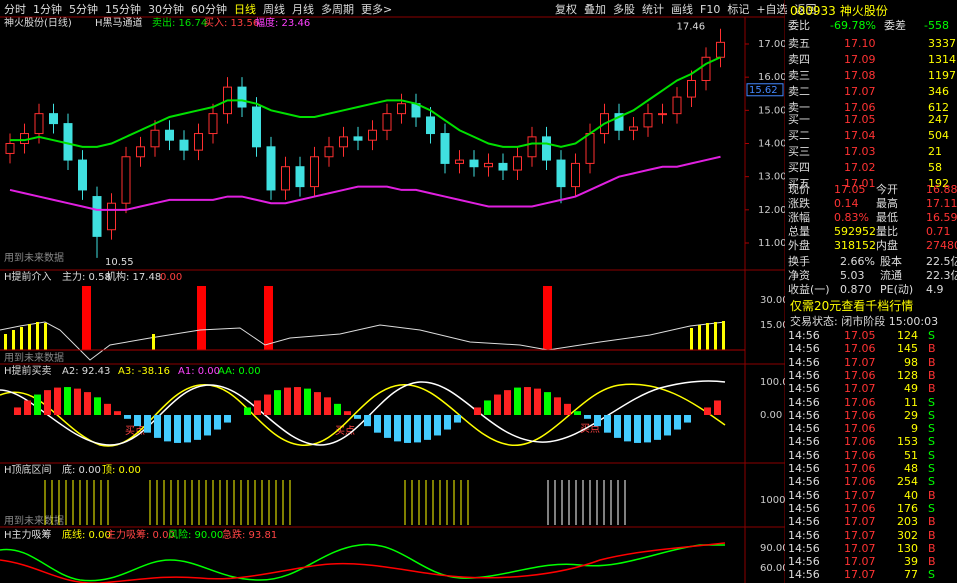 The width and height of the screenshot is (957, 583). What do you see at coordinates (653, 9) in the screenshot?
I see `tool-button: 统计` at bounding box center [653, 9].